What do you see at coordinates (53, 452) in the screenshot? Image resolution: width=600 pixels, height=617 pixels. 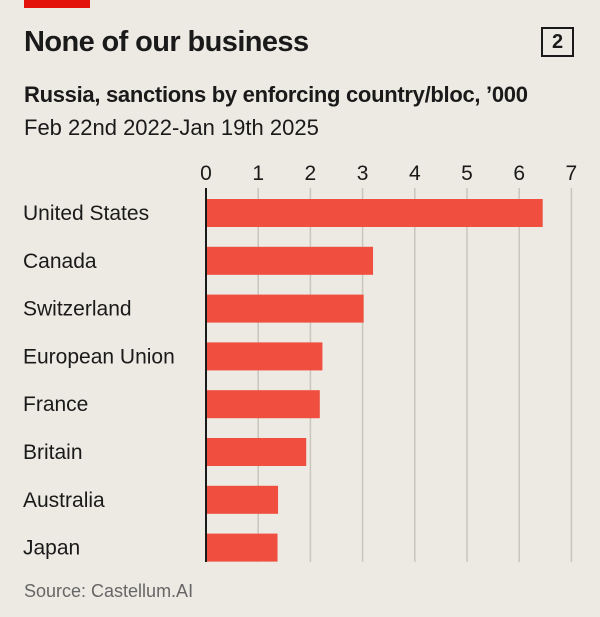 I see `category-label: Britain` at bounding box center [53, 452].